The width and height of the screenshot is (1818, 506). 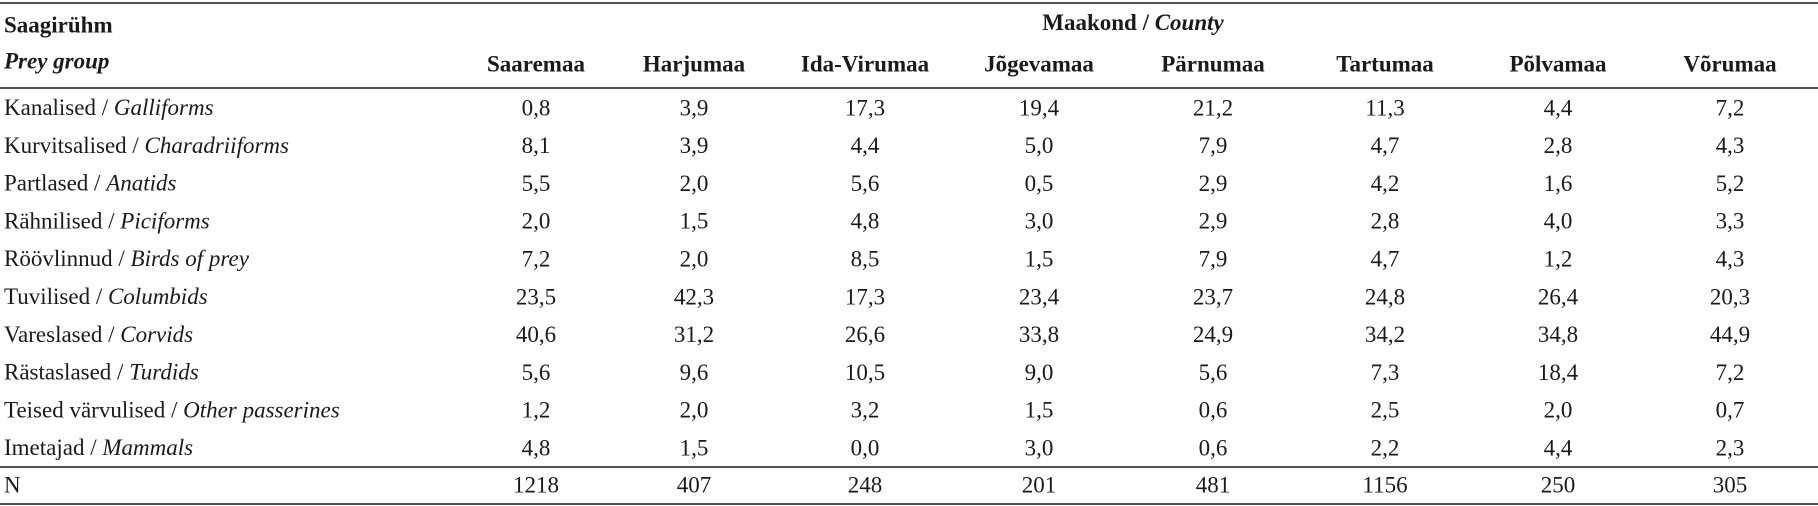 I want to click on row-label-en: Birds of prey, so click(x=190, y=258).